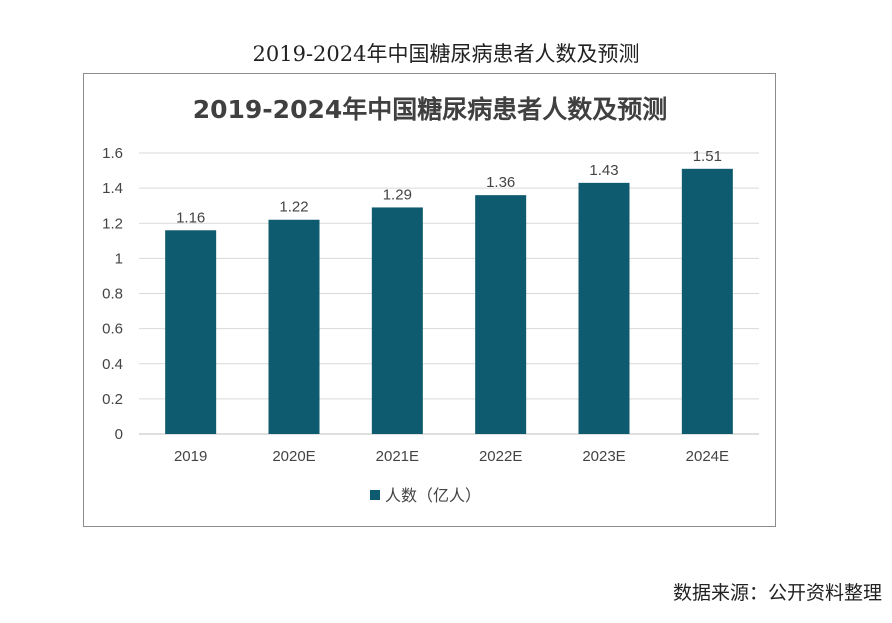  I want to click on y-tick-label: 0.8, so click(112, 294).